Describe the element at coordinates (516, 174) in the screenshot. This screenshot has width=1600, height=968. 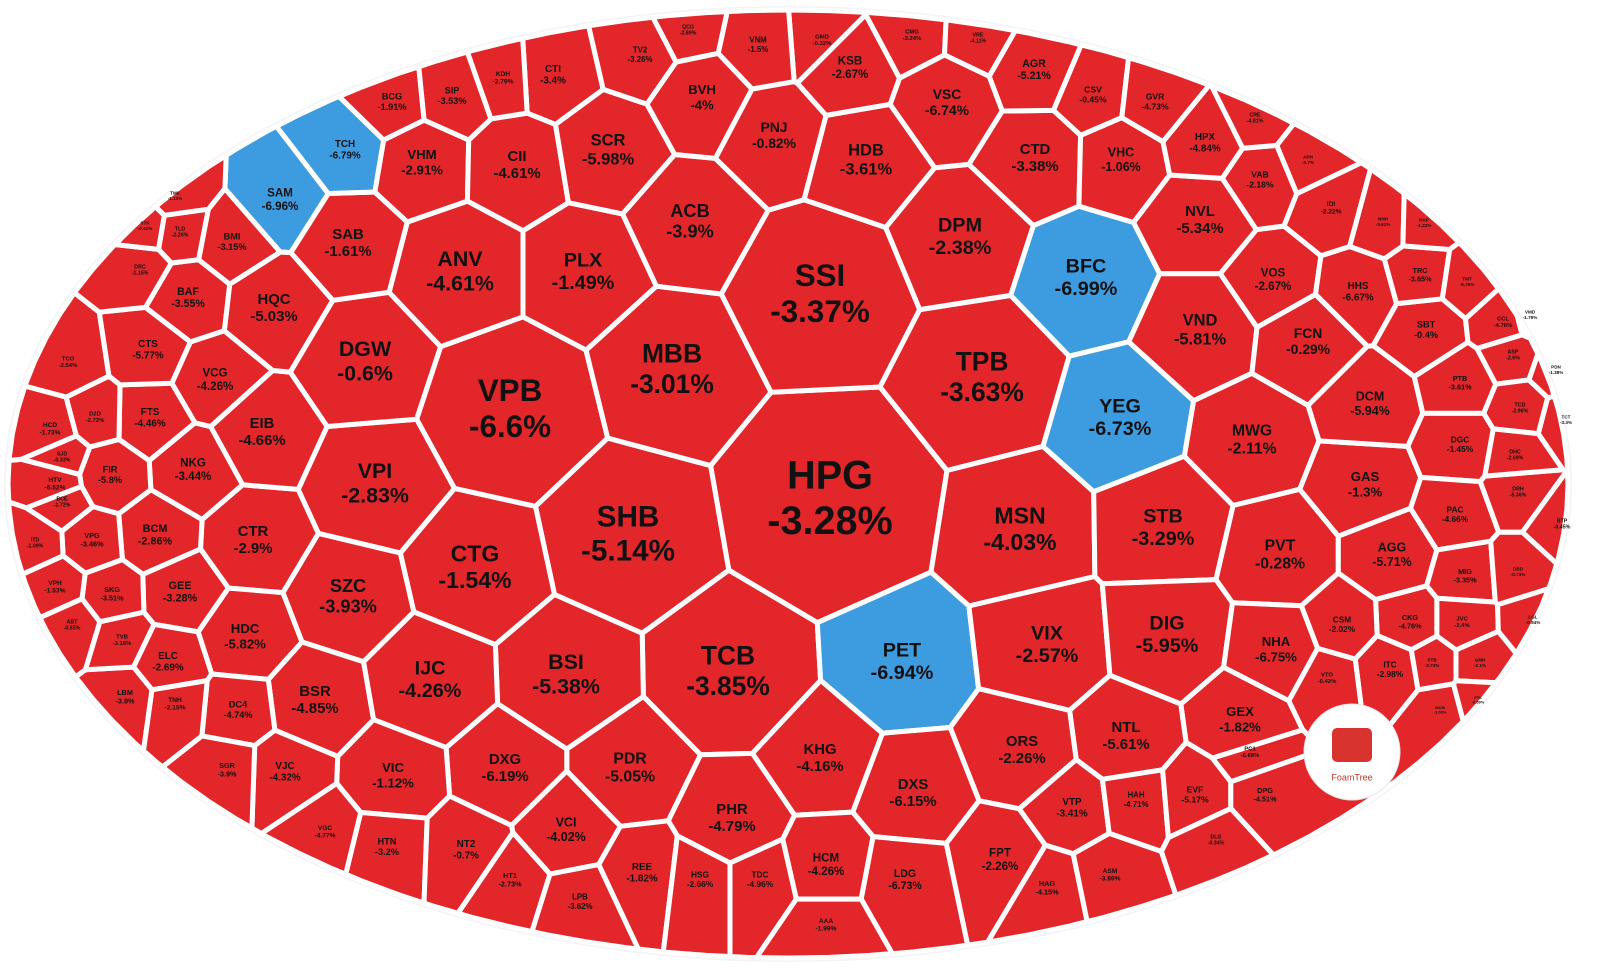
I see `change-label: -4.61%` at that location.